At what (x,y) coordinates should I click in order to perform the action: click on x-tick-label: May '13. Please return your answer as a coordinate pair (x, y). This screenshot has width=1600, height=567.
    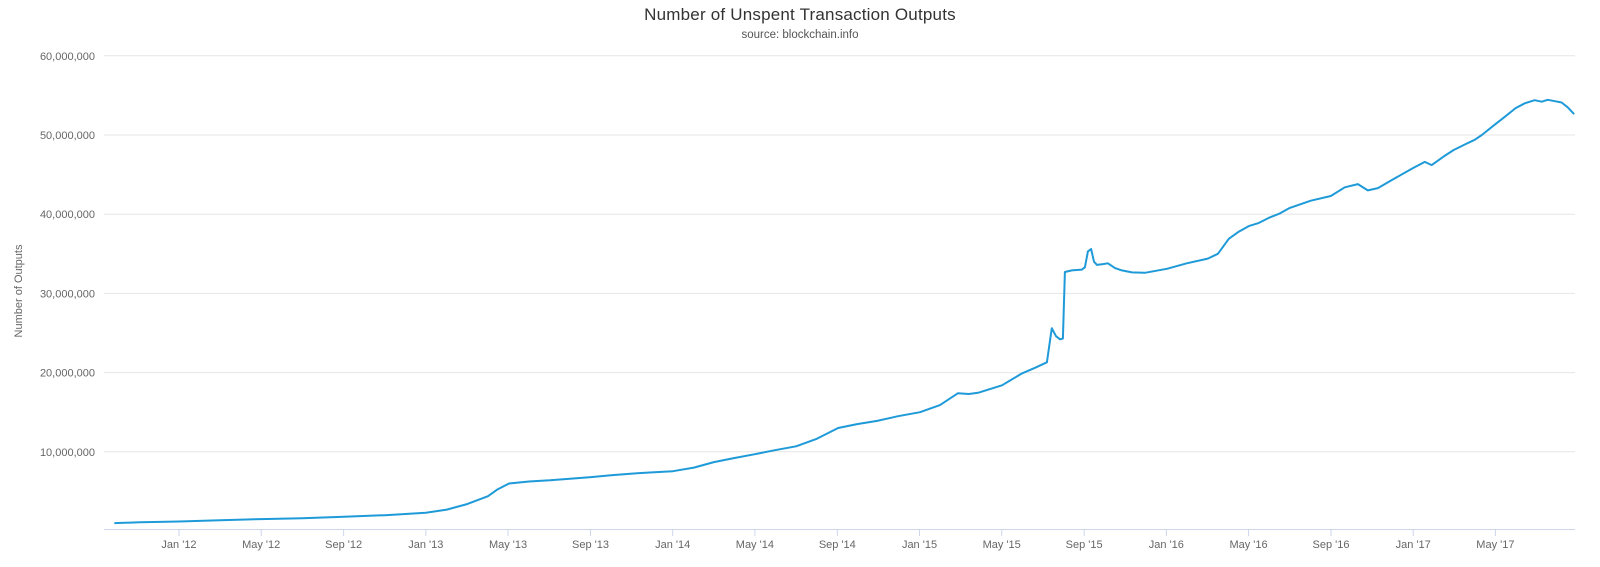
    Looking at the image, I should click on (508, 545).